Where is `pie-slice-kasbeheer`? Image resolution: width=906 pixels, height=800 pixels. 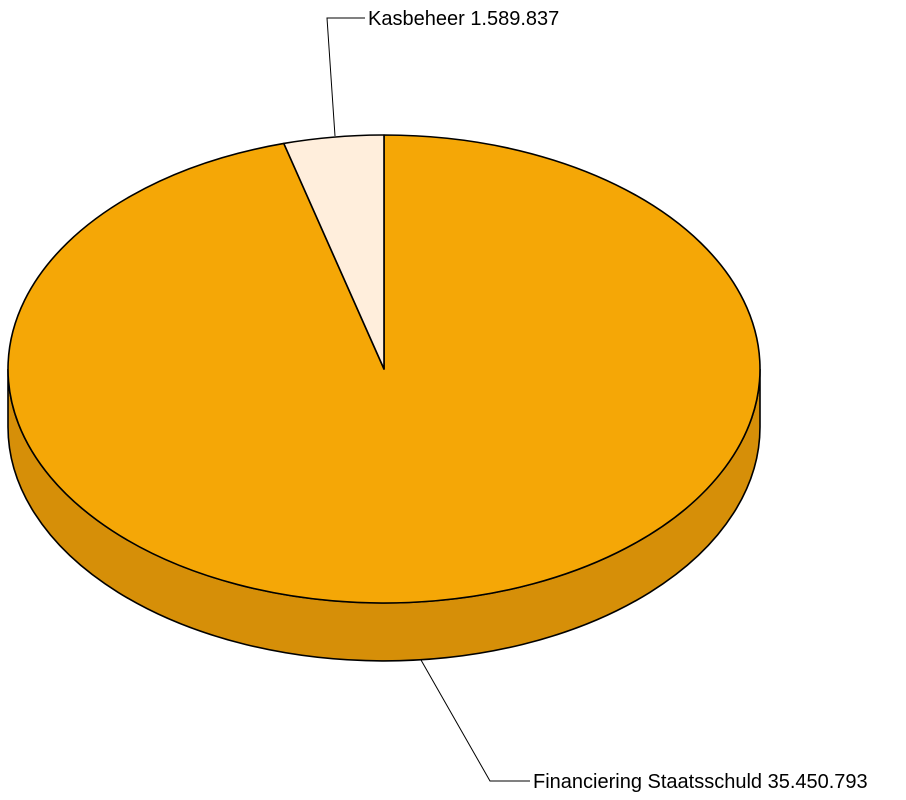
pie-slice-kasbeheer is located at coordinates (334, 252).